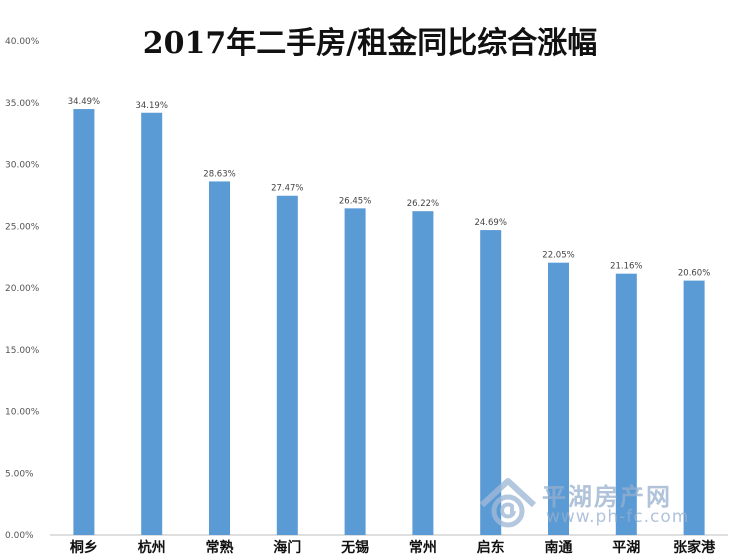 This screenshot has width=740, height=559. Describe the element at coordinates (219, 174) in the screenshot. I see `data-label: 28.63%` at that location.